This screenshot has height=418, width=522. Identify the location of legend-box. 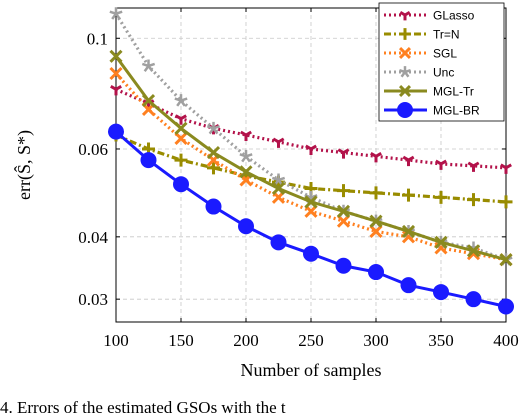
(441, 62).